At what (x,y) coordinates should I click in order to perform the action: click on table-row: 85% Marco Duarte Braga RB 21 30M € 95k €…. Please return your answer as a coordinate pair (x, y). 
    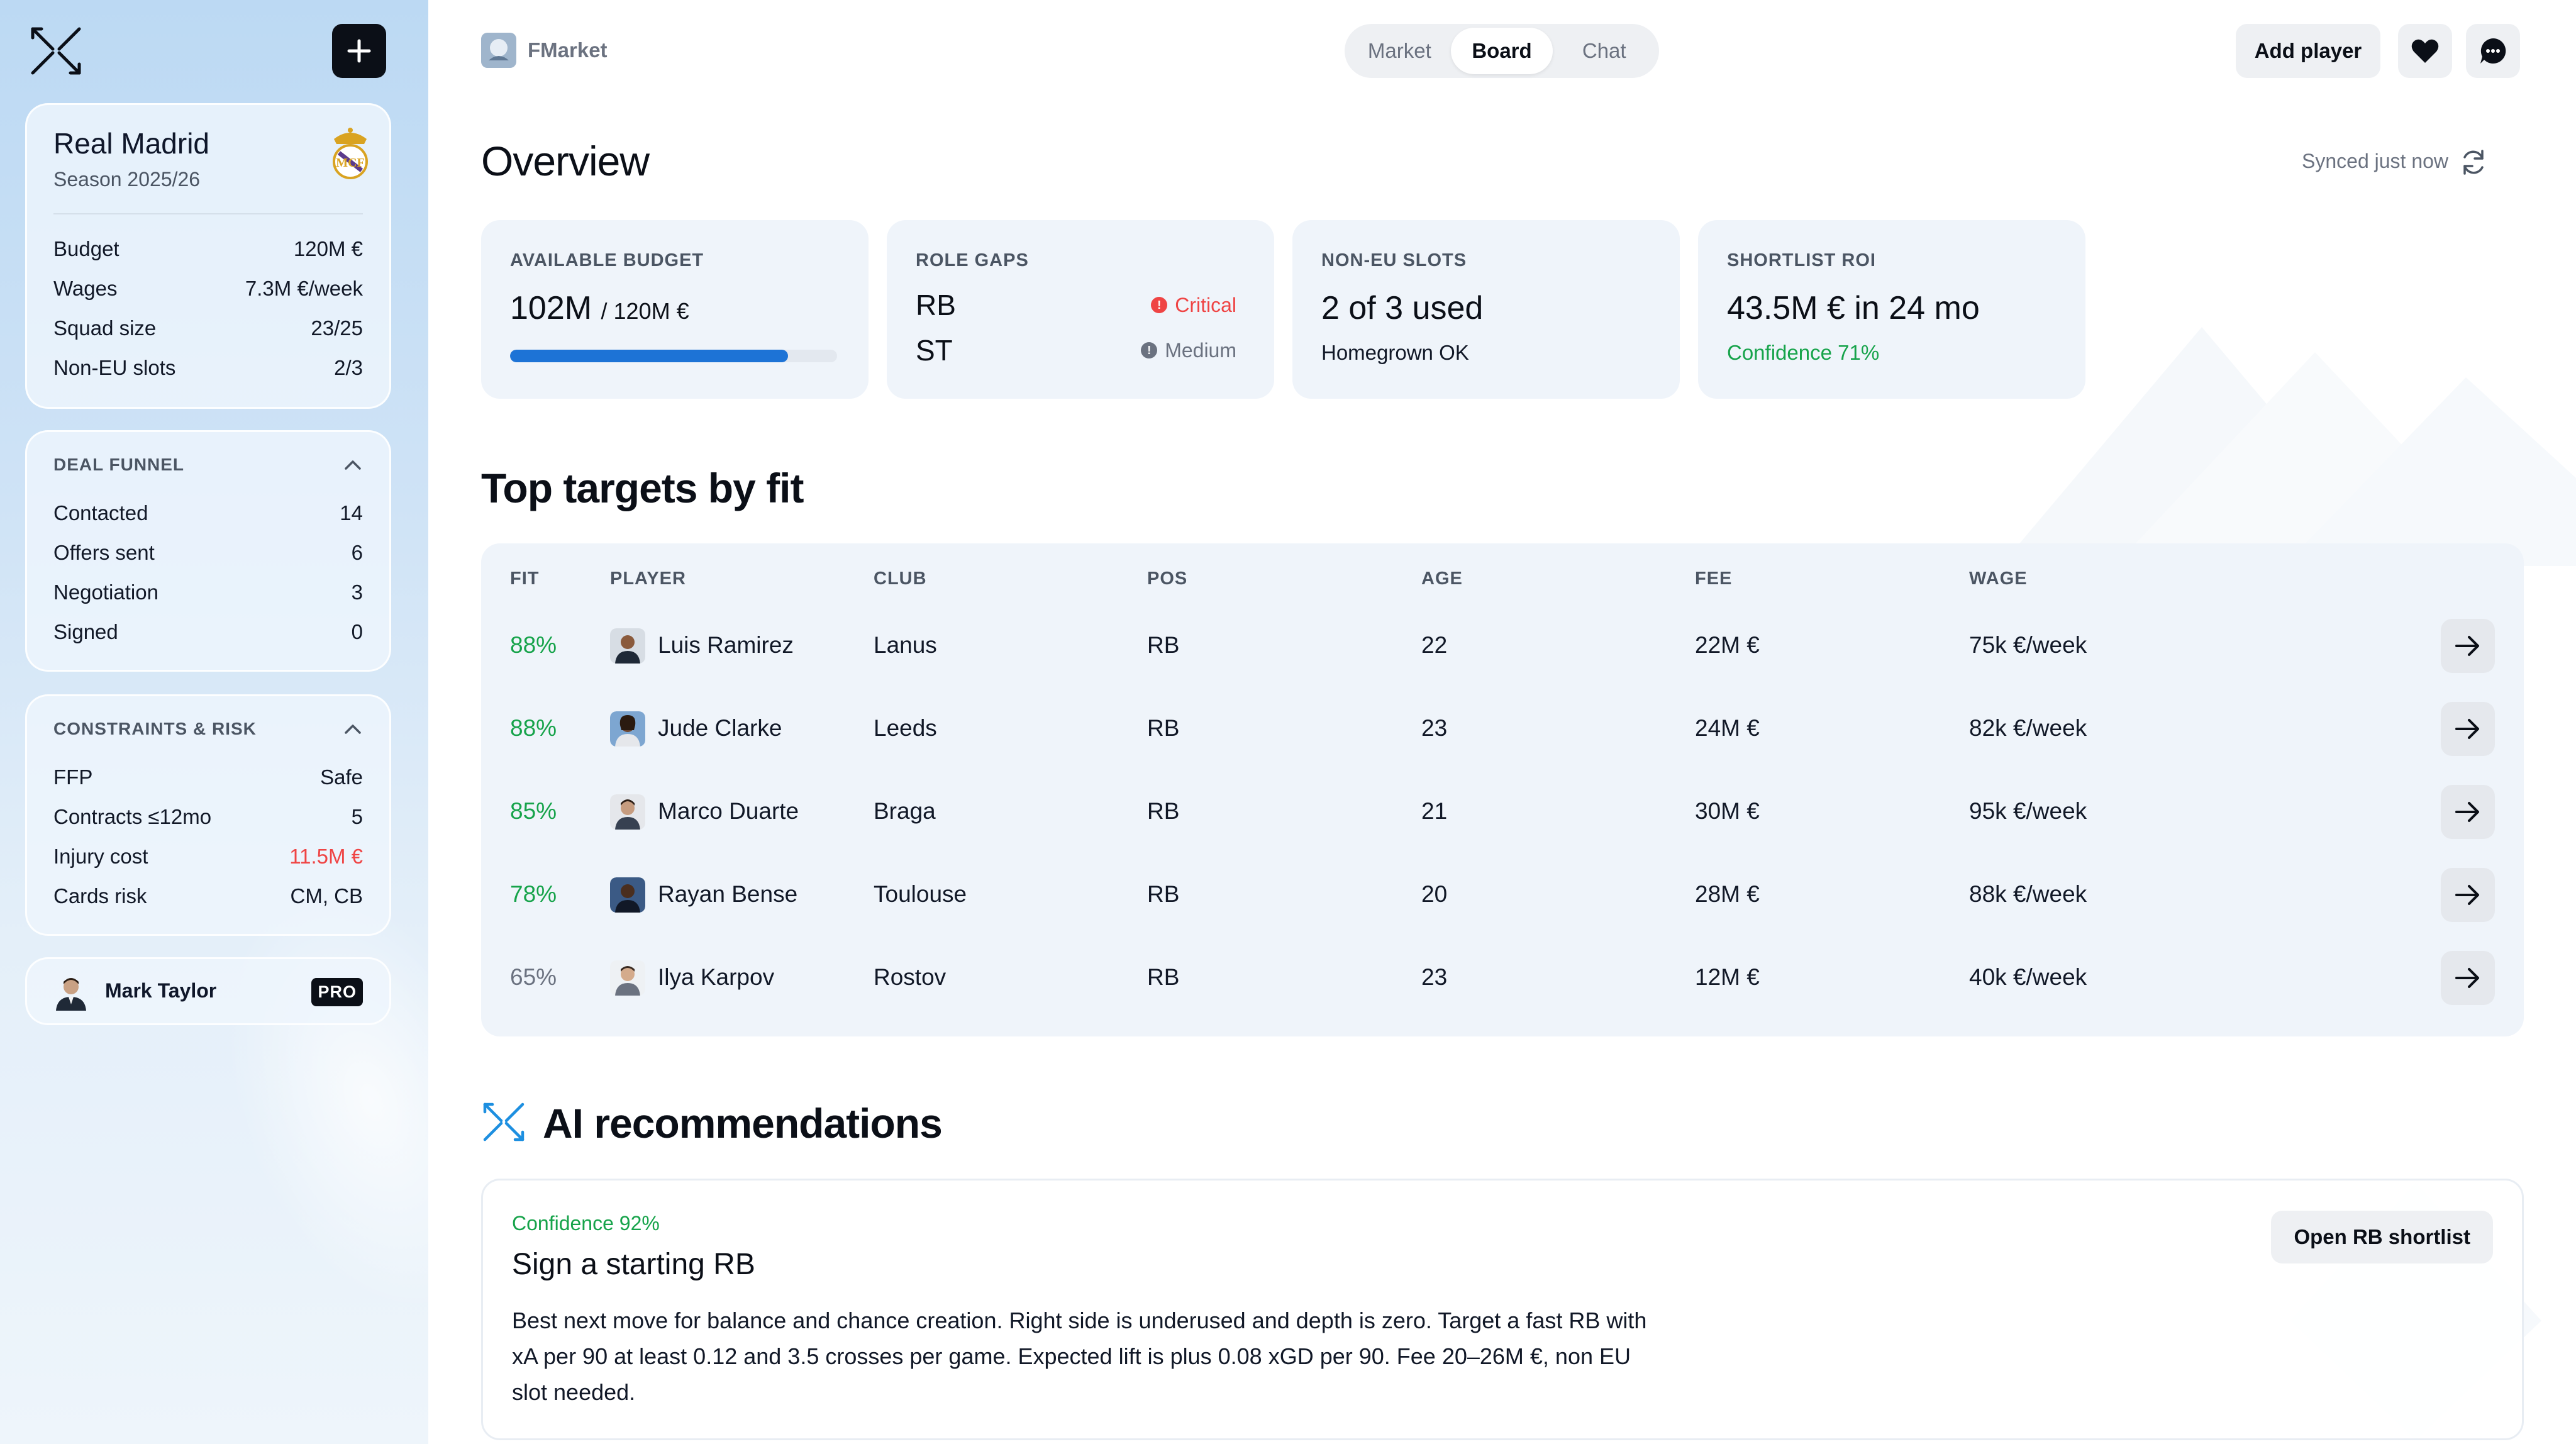
    Looking at the image, I should click on (1502, 812).